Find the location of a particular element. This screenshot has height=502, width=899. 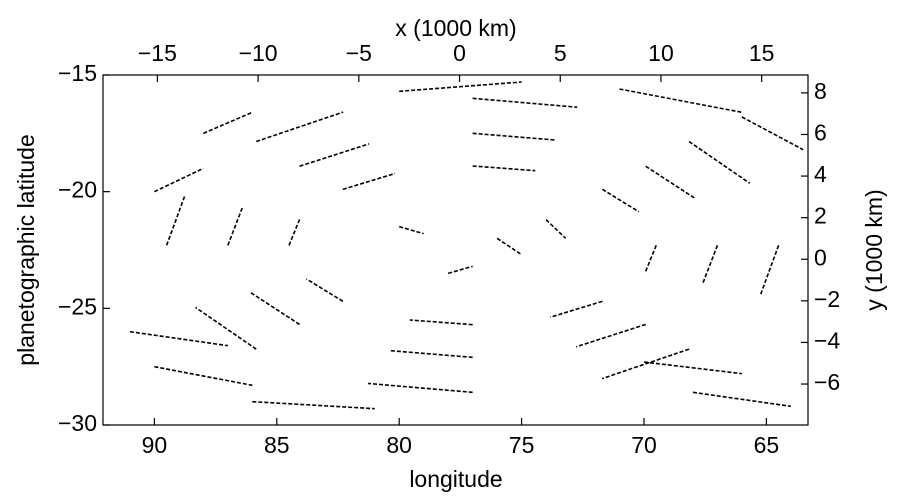

tick-label: −2 is located at coordinates (827, 299).